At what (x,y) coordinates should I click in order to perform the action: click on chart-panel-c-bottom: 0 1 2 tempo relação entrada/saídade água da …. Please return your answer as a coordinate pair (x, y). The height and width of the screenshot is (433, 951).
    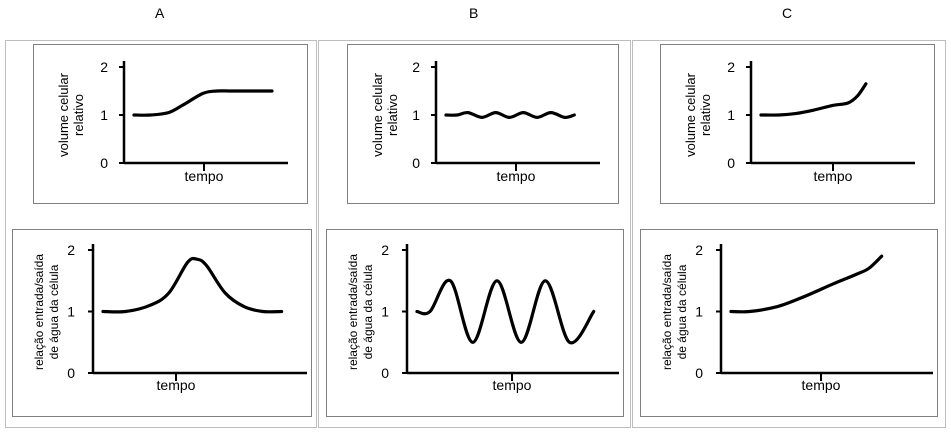
    Looking at the image, I should click on (789, 323).